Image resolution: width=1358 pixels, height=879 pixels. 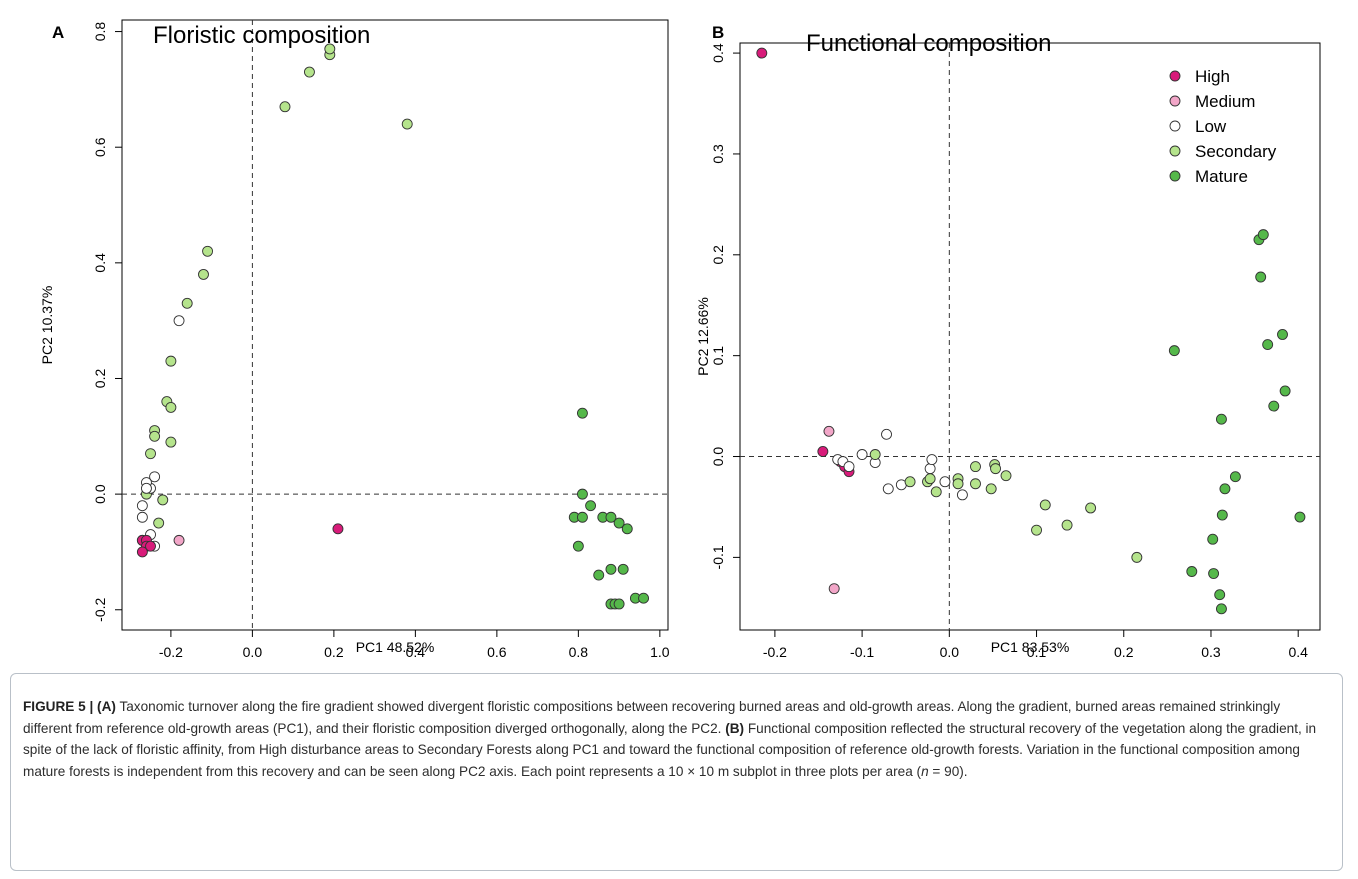 I want to click on panel-b-x-tick-label: -0.2, so click(x=775, y=652).